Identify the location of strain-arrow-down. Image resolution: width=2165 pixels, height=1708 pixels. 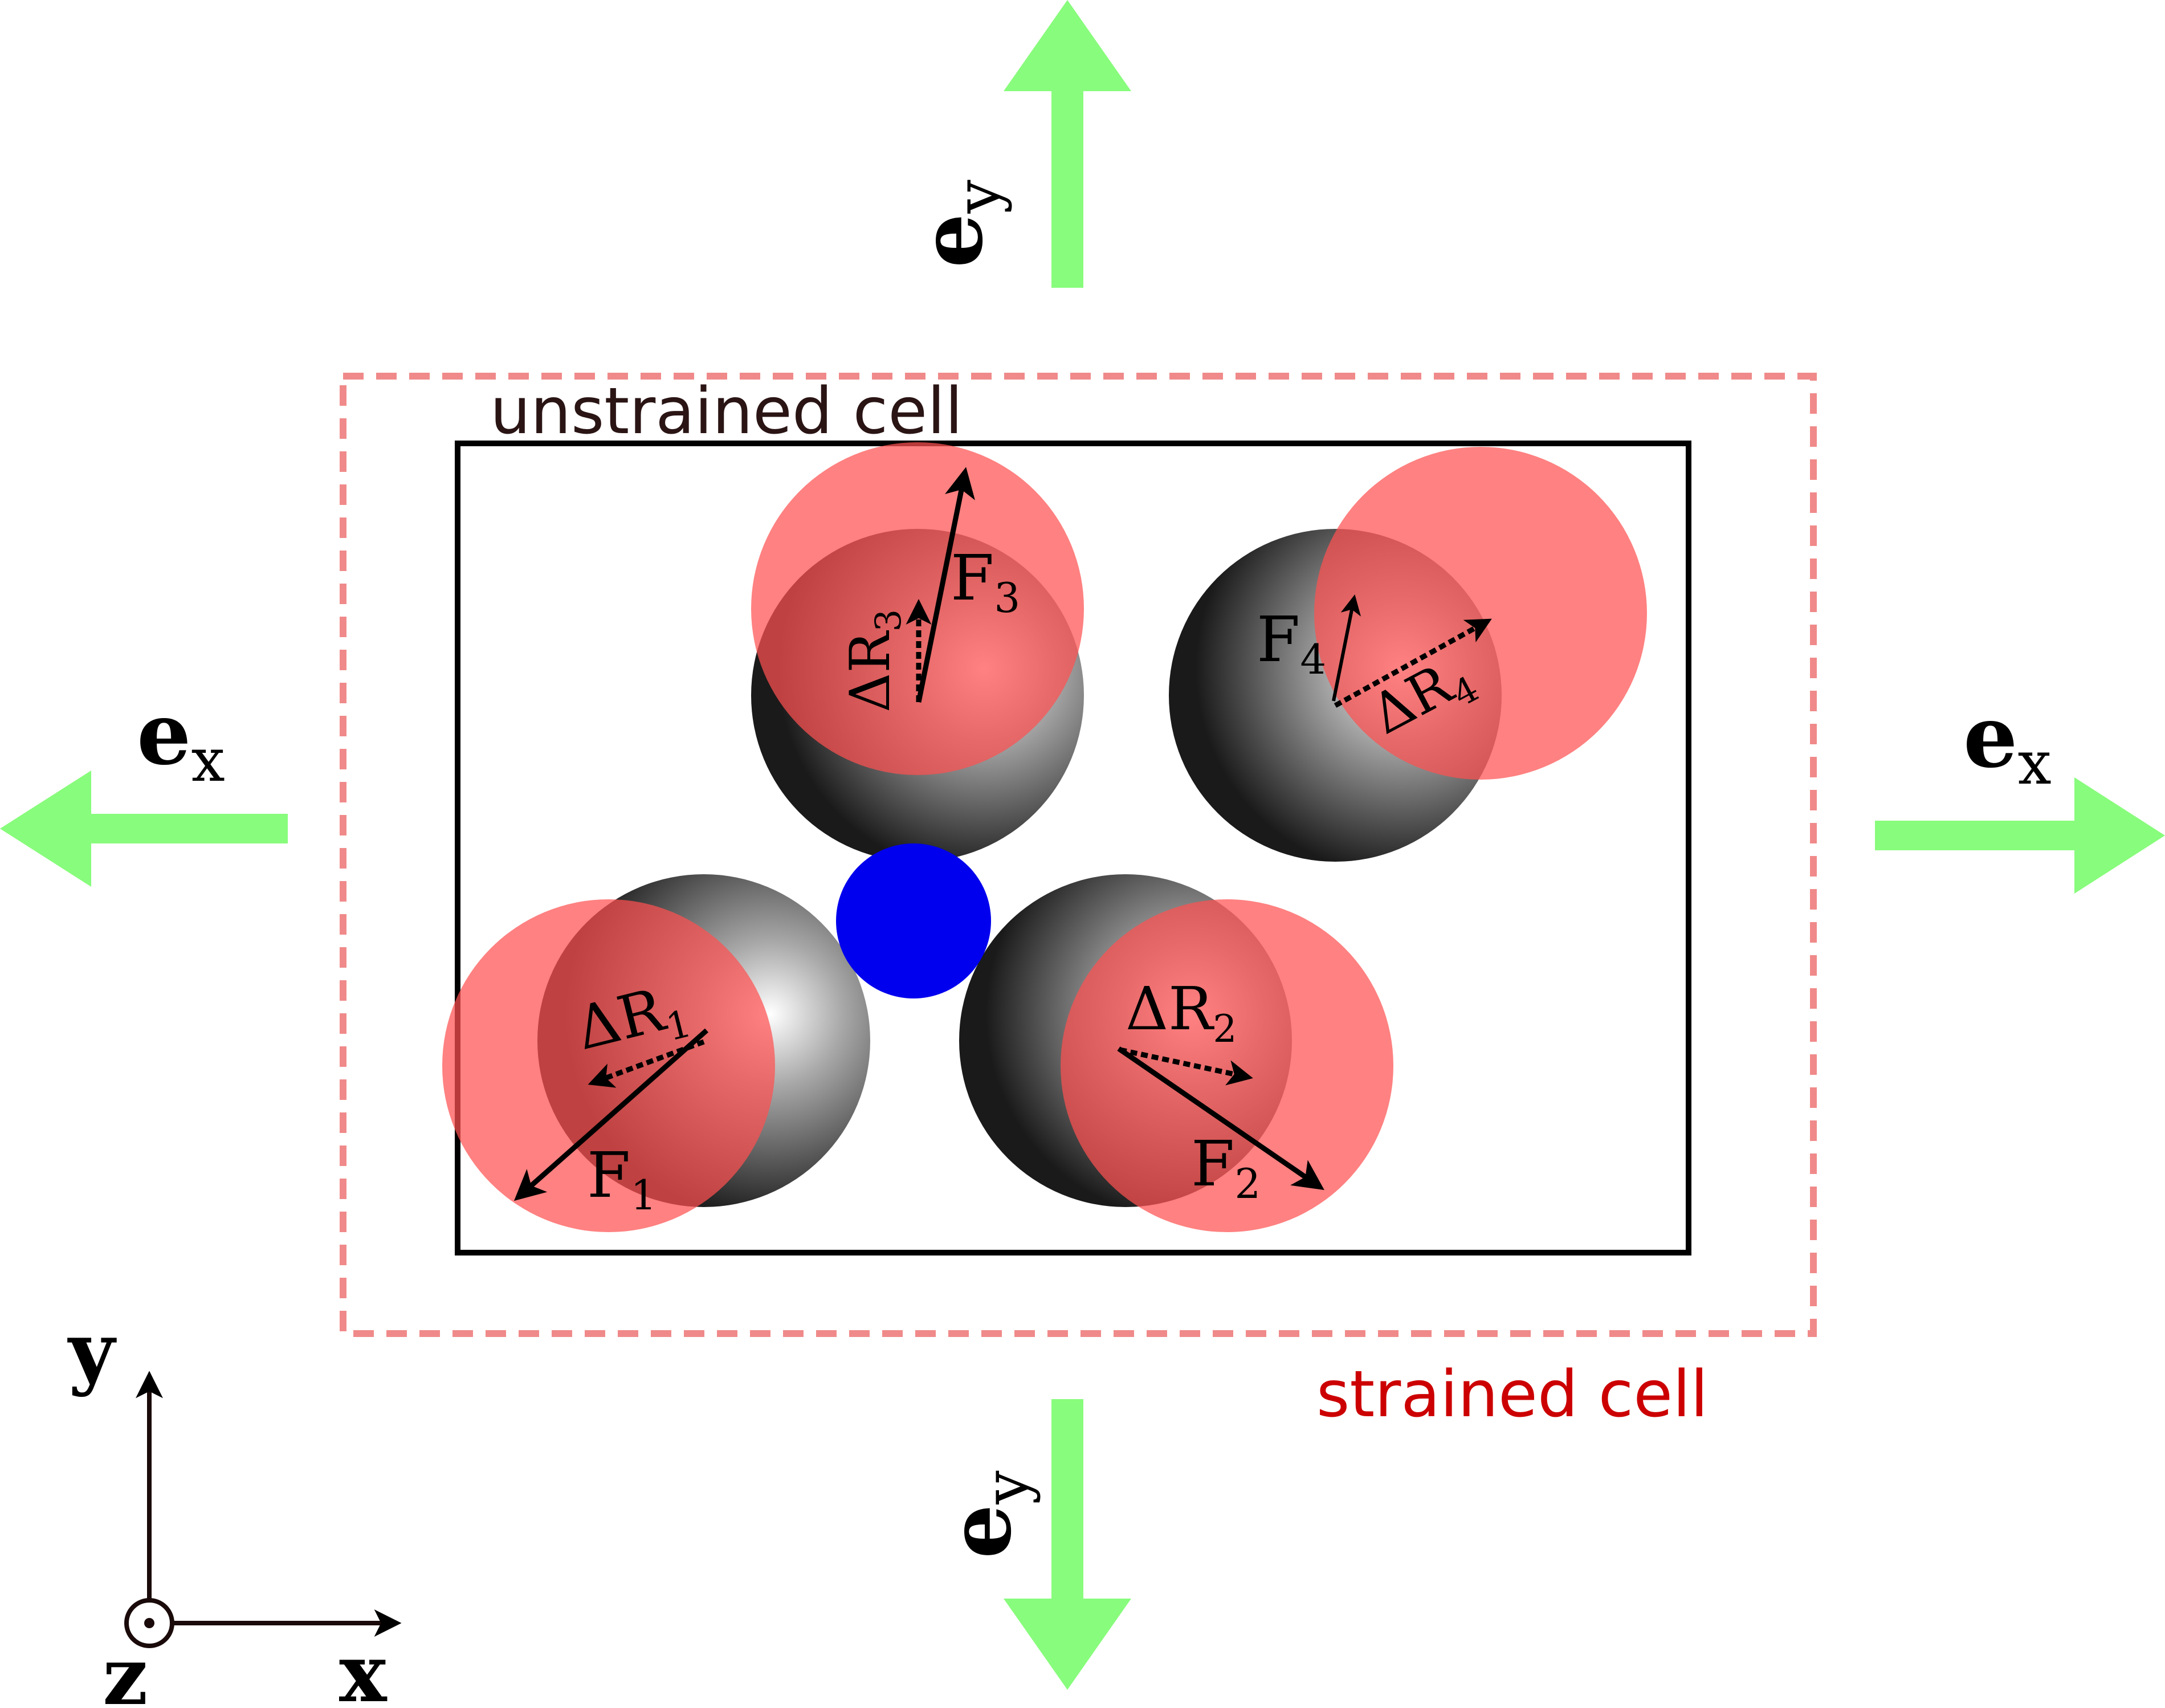
(1068, 1544).